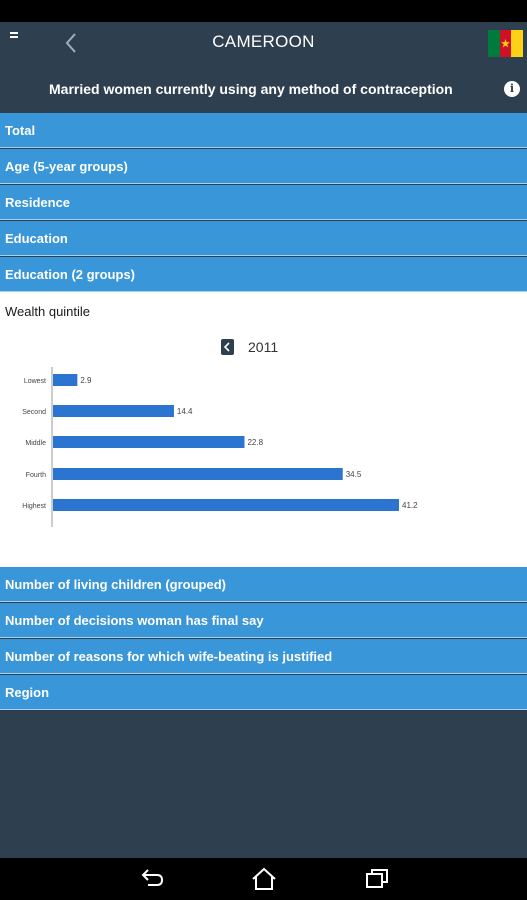 The width and height of the screenshot is (527, 900). Describe the element at coordinates (263, 584) in the screenshot. I see `section-living-children: Number of living children (grouped)` at that location.